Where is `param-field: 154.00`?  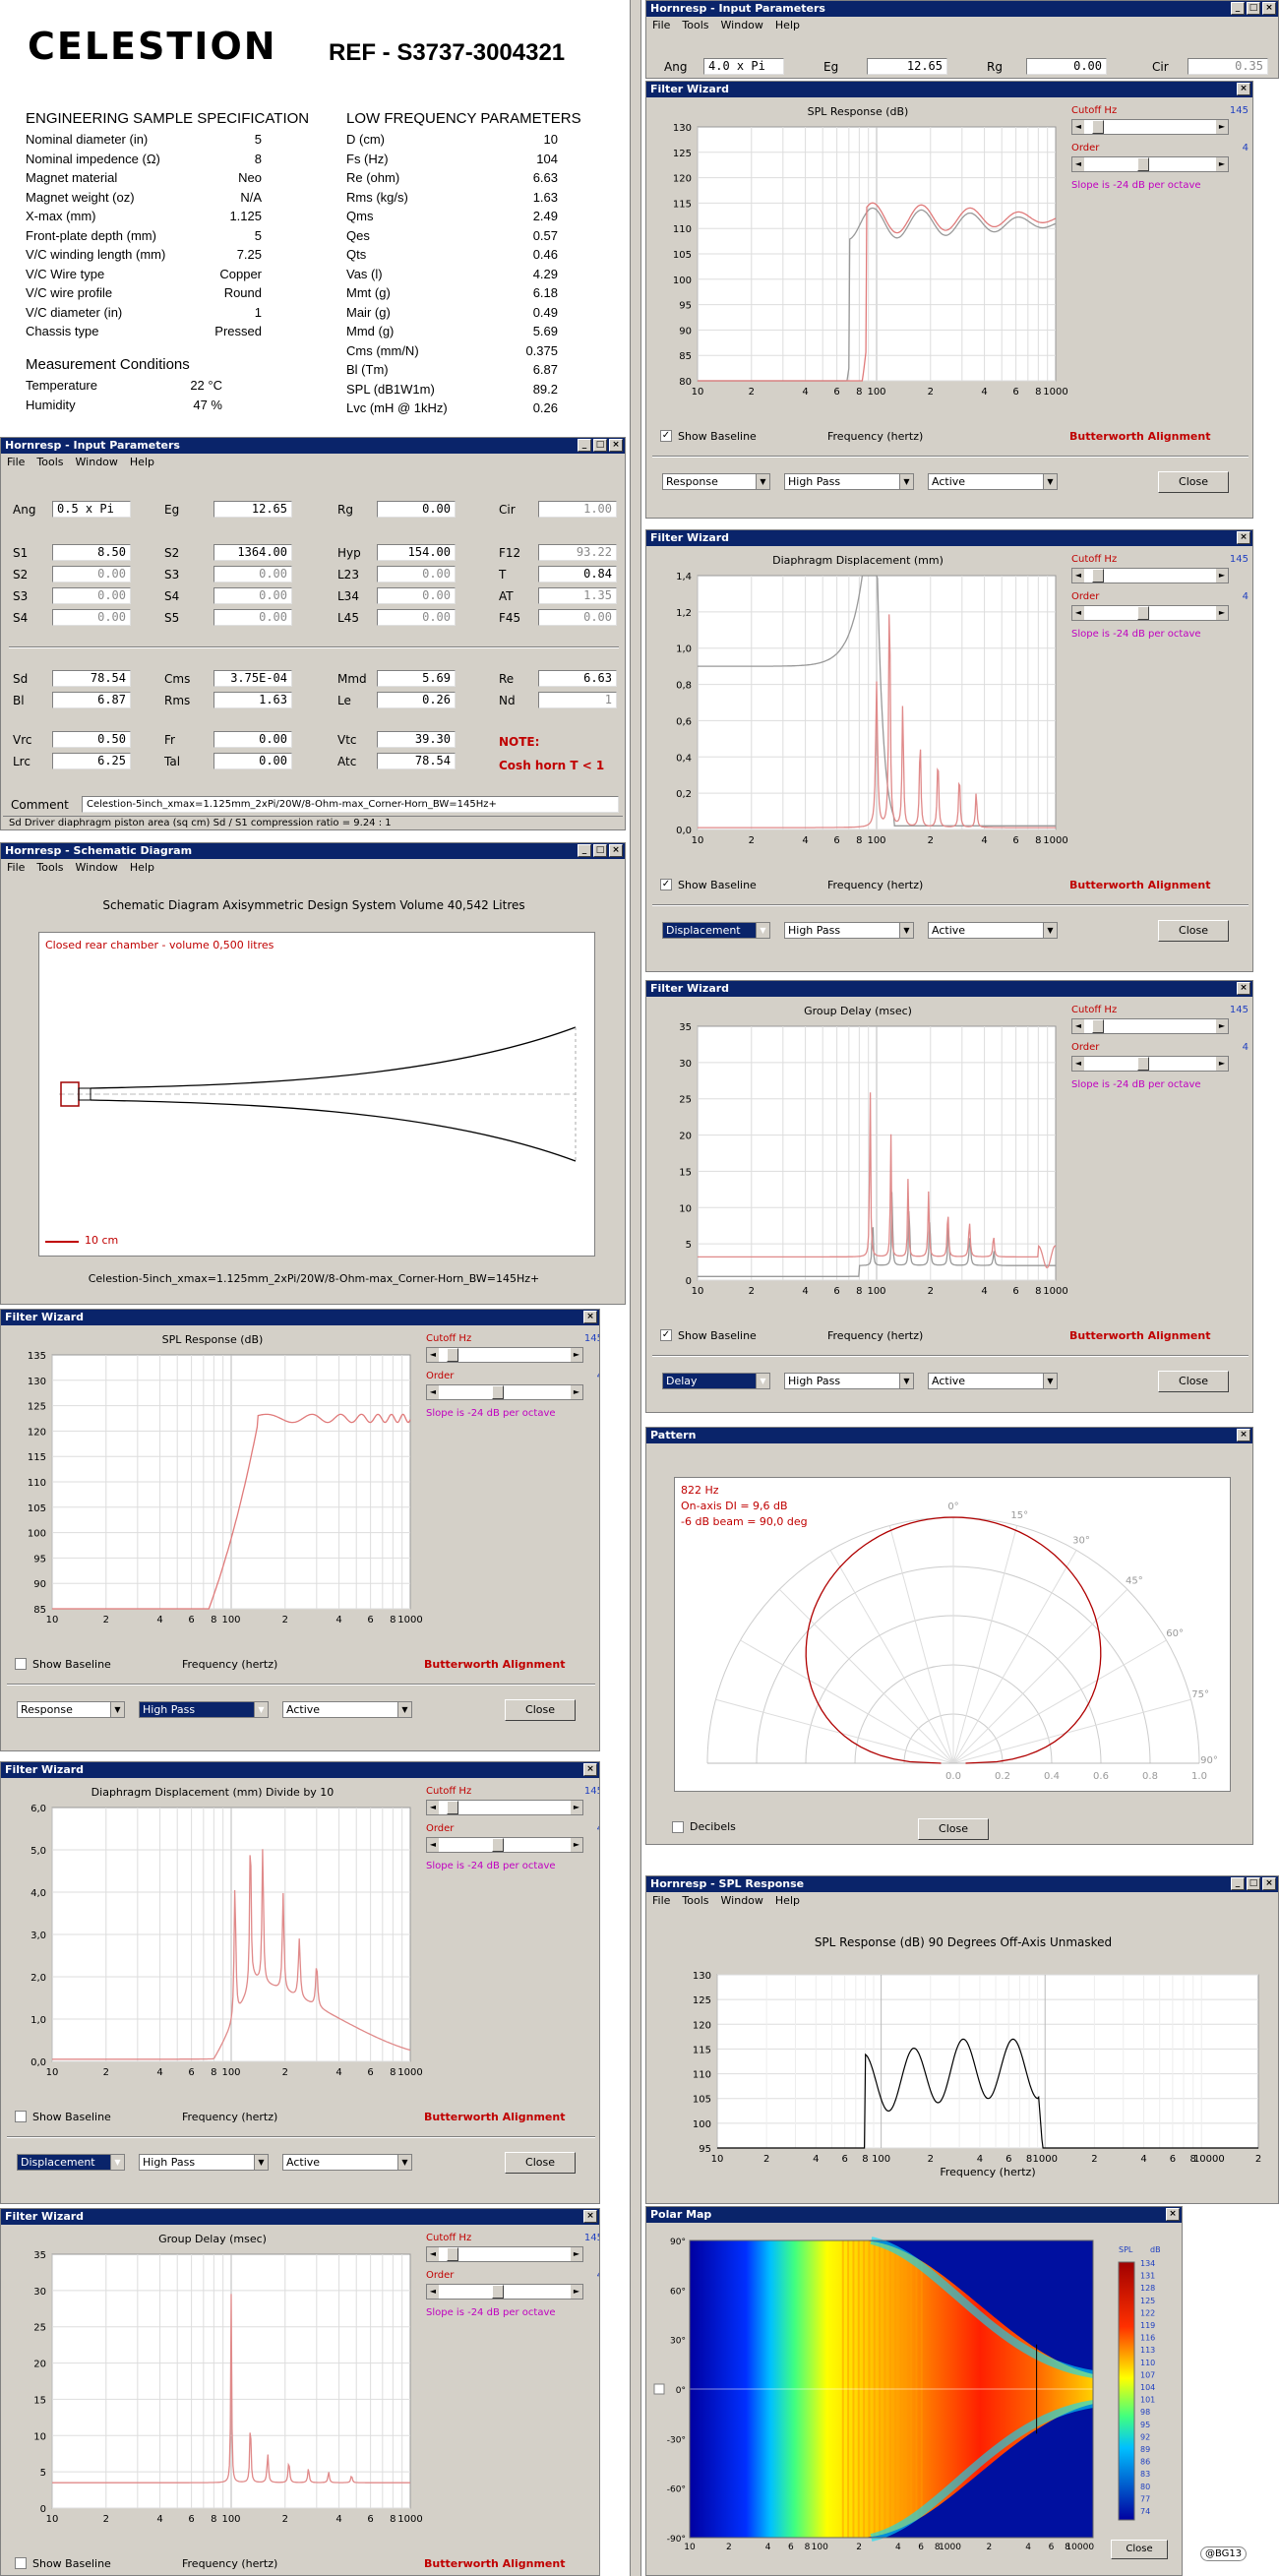 param-field: 154.00 is located at coordinates (416, 552).